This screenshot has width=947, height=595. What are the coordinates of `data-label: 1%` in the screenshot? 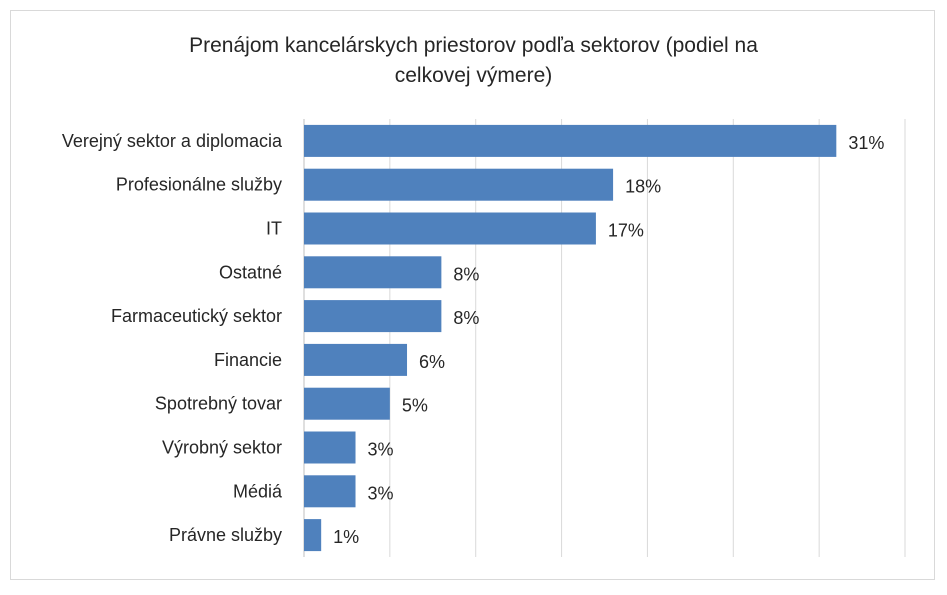 It's located at (346, 537).